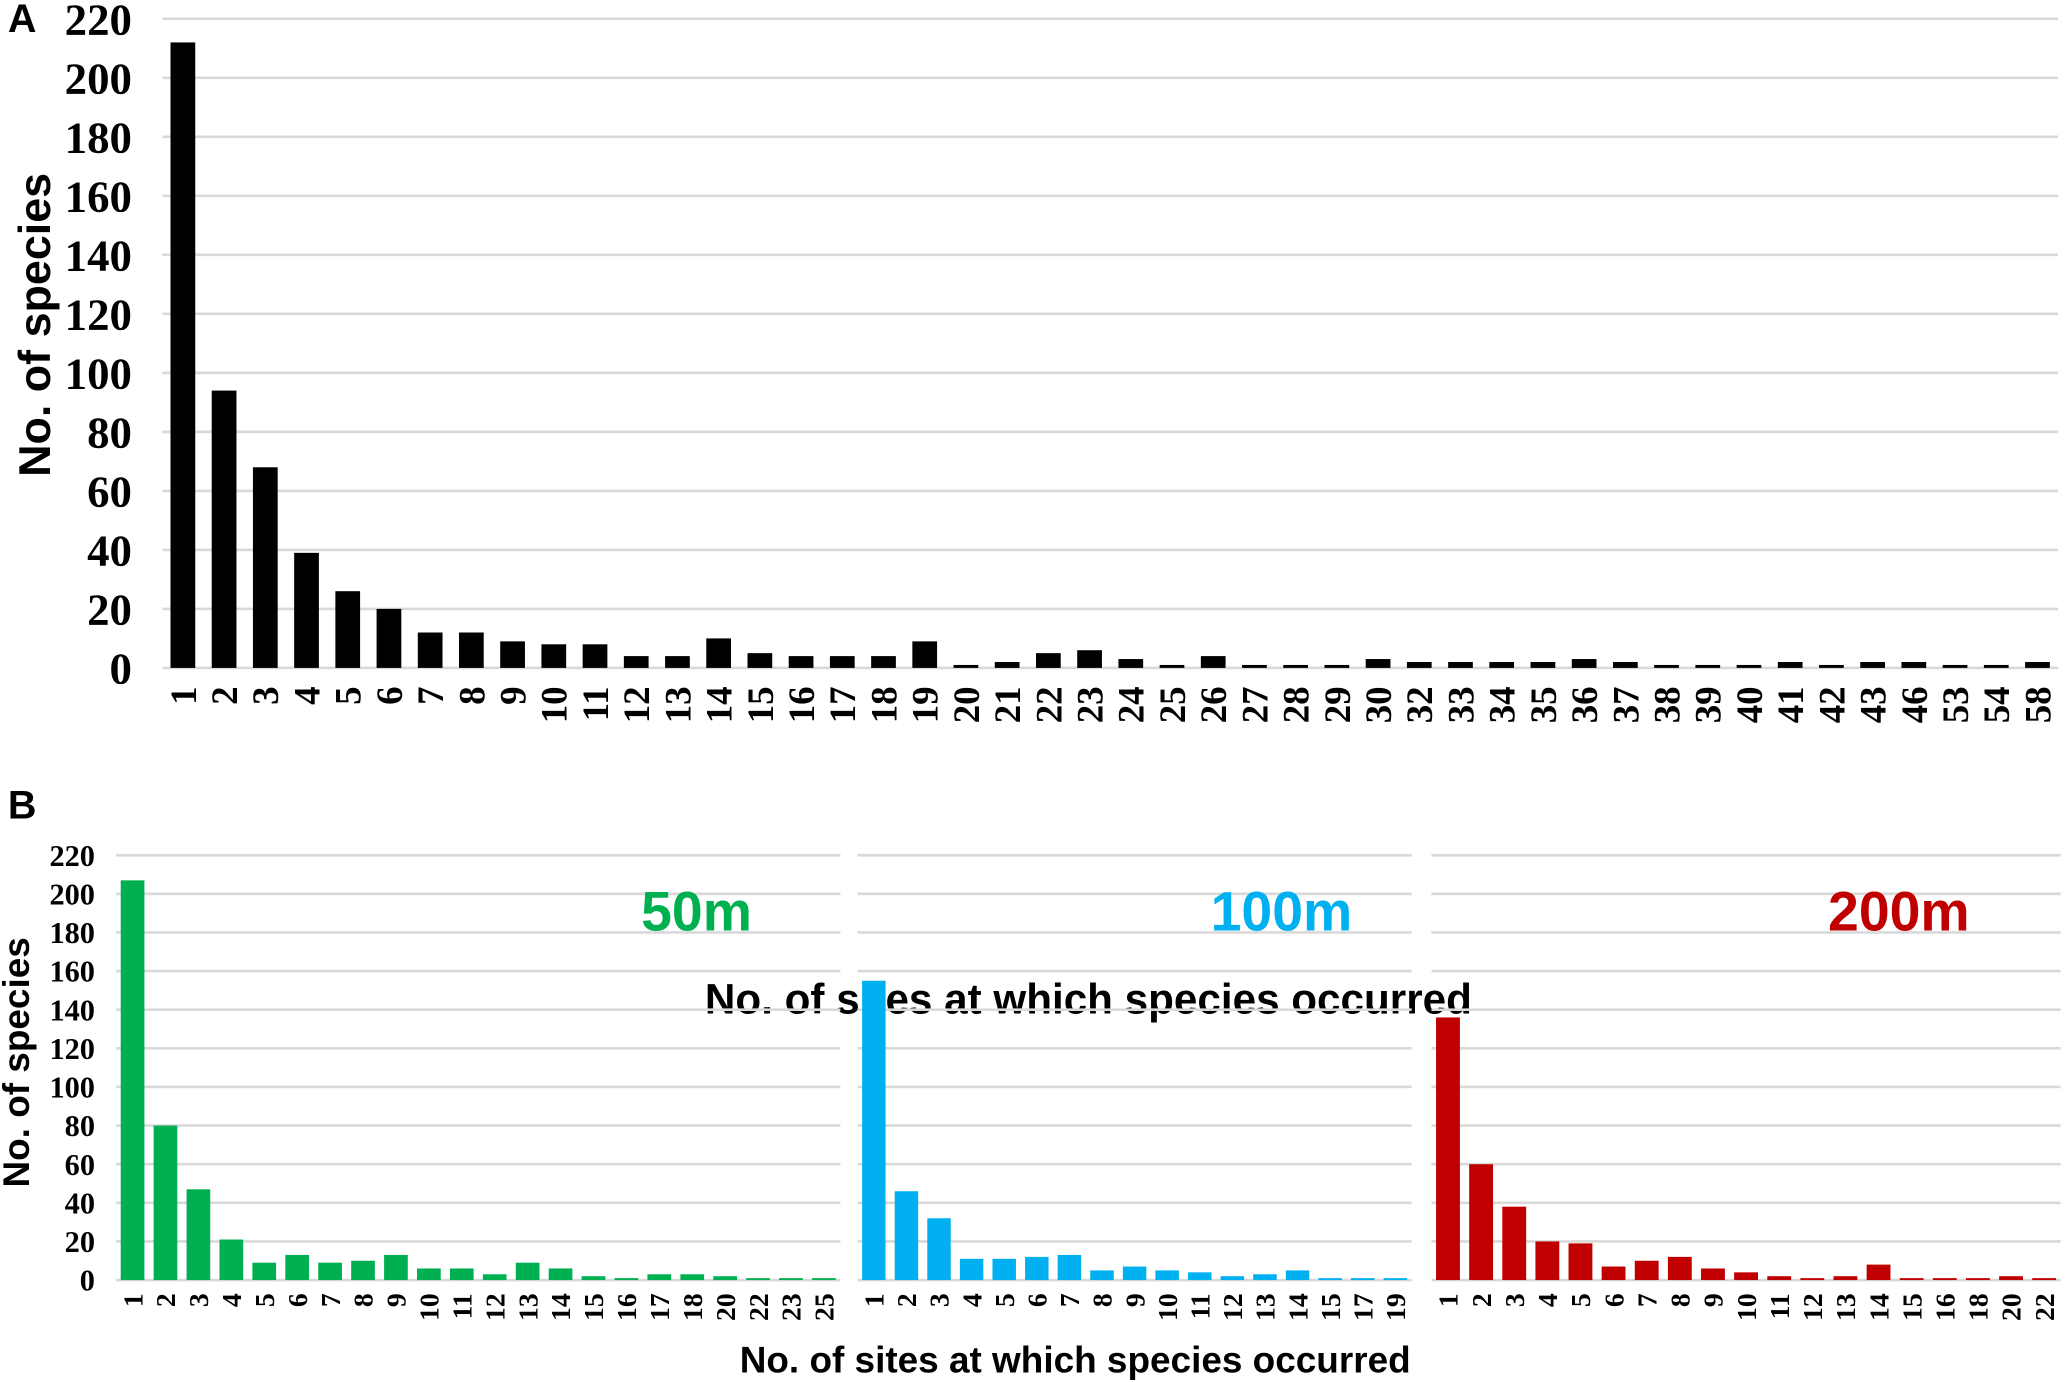 The image size is (2066, 1382). Describe the element at coordinates (80, 1203) in the screenshot. I see `y-tick-label: 40` at that location.